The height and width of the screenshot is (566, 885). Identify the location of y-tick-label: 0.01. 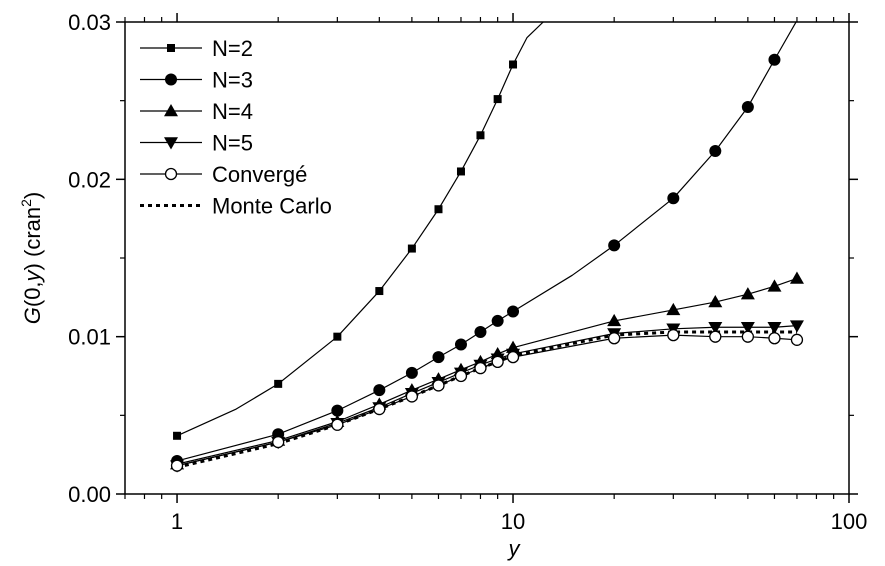
(89, 337).